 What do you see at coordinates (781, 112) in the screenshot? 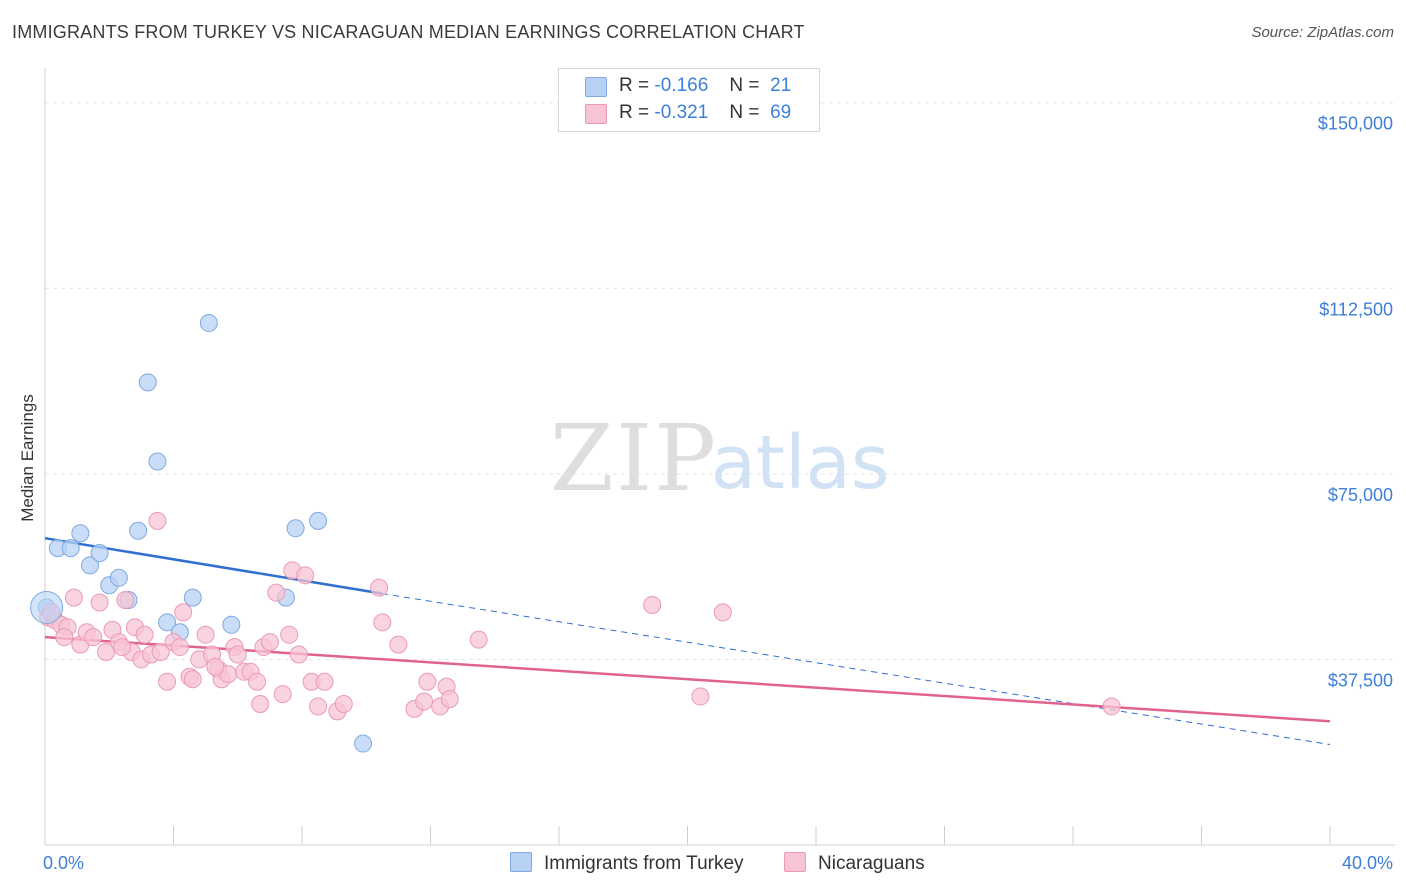
I see `legend-n-value: 69` at bounding box center [781, 112].